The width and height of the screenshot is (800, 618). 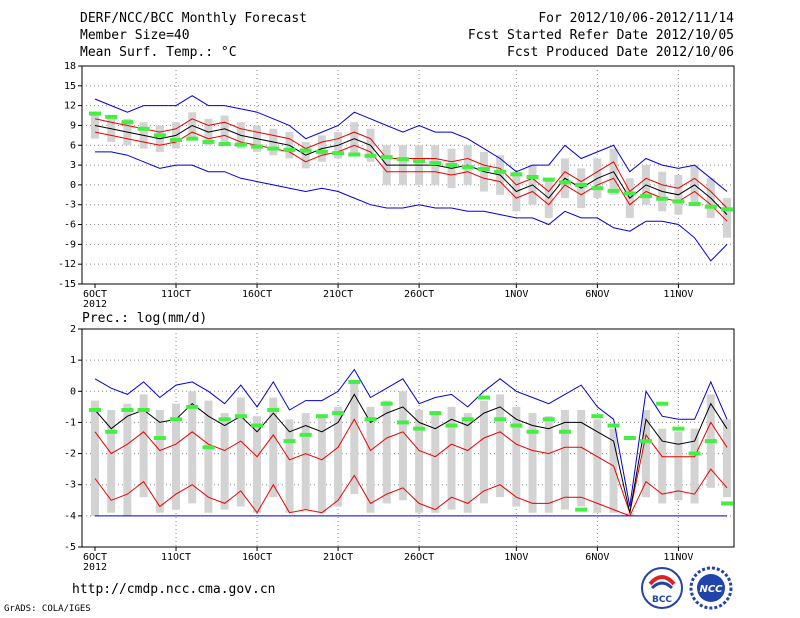 I want to click on chart1-ytick-label: -3, so click(x=70, y=205).